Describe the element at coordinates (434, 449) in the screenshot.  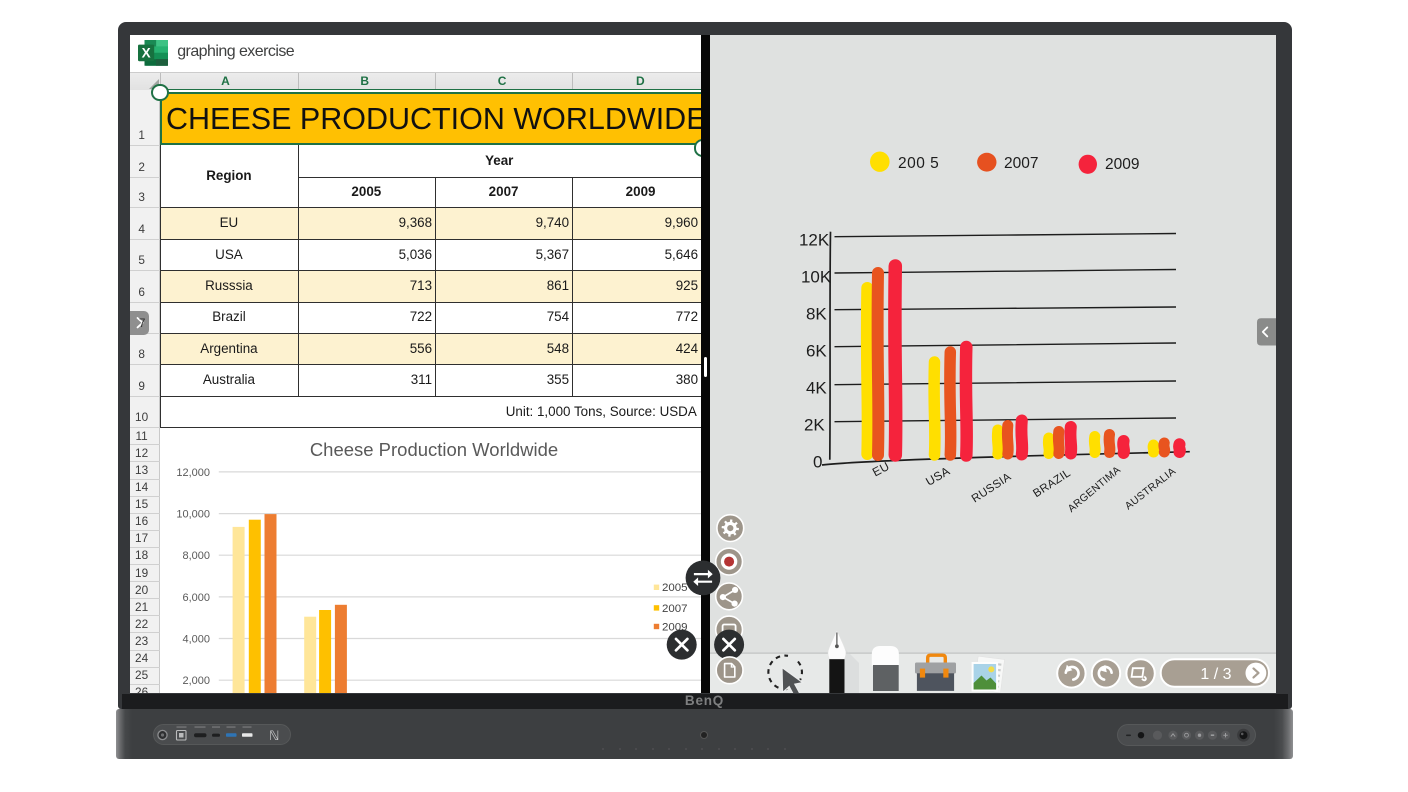
I see `svg-text: Cheese Production Worldwide` at that location.